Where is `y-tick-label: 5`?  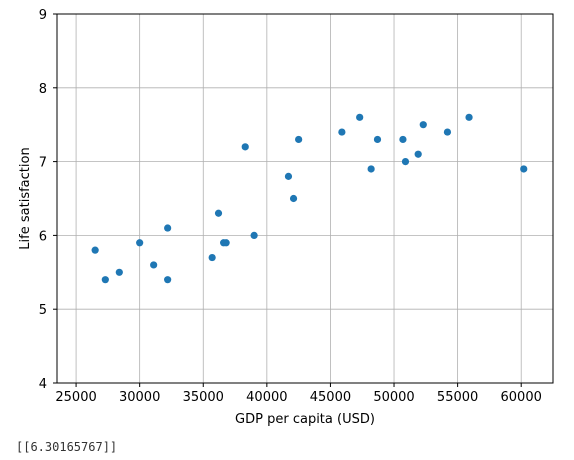
y-tick-label: 5 is located at coordinates (43, 310).